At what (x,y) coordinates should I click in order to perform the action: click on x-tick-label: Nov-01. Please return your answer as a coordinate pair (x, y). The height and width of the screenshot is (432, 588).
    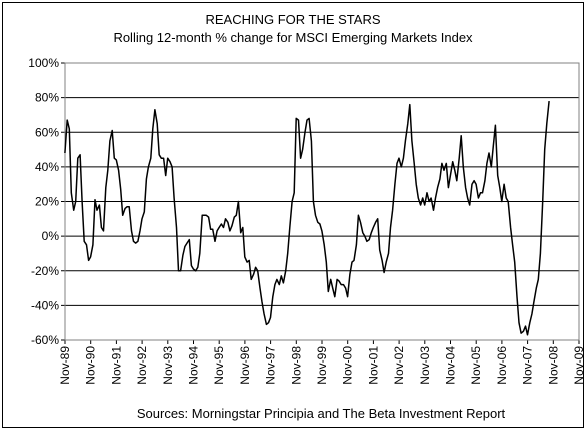
    Looking at the image, I should click on (373, 365).